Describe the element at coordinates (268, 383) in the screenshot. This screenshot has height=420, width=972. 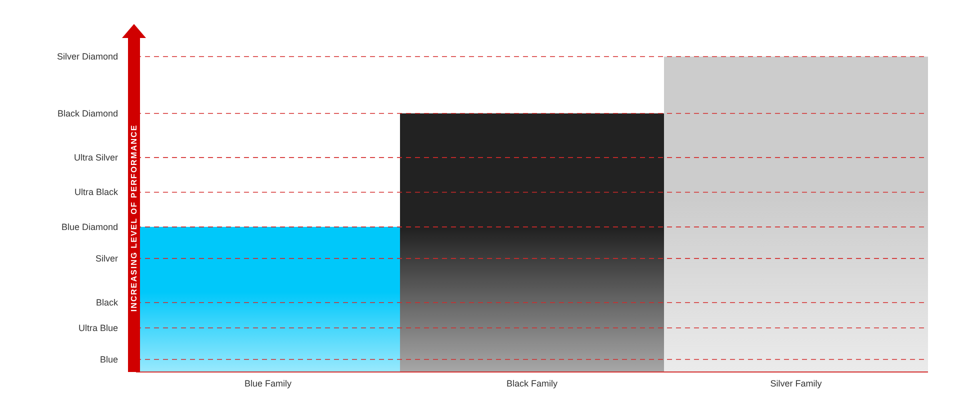
I see `x-tick-label: Blue Family` at that location.